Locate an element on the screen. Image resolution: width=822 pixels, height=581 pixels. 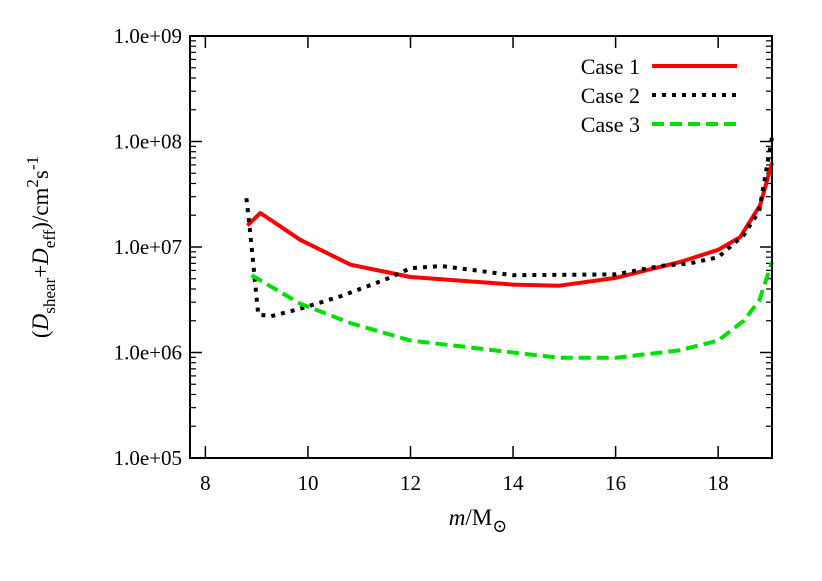
y-label-sub1: shear is located at coordinates (49, 296).